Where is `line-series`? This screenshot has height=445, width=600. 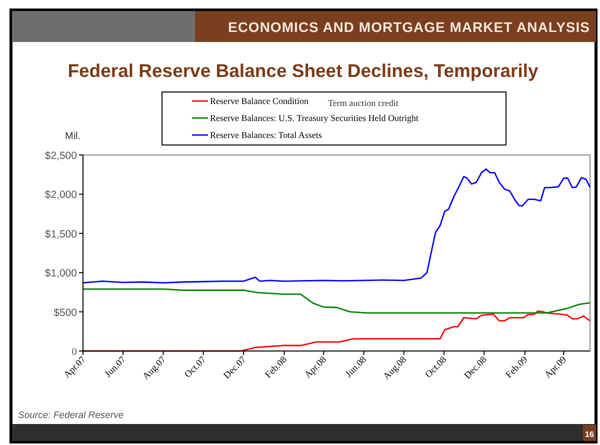
line-series is located at coordinates (336, 301).